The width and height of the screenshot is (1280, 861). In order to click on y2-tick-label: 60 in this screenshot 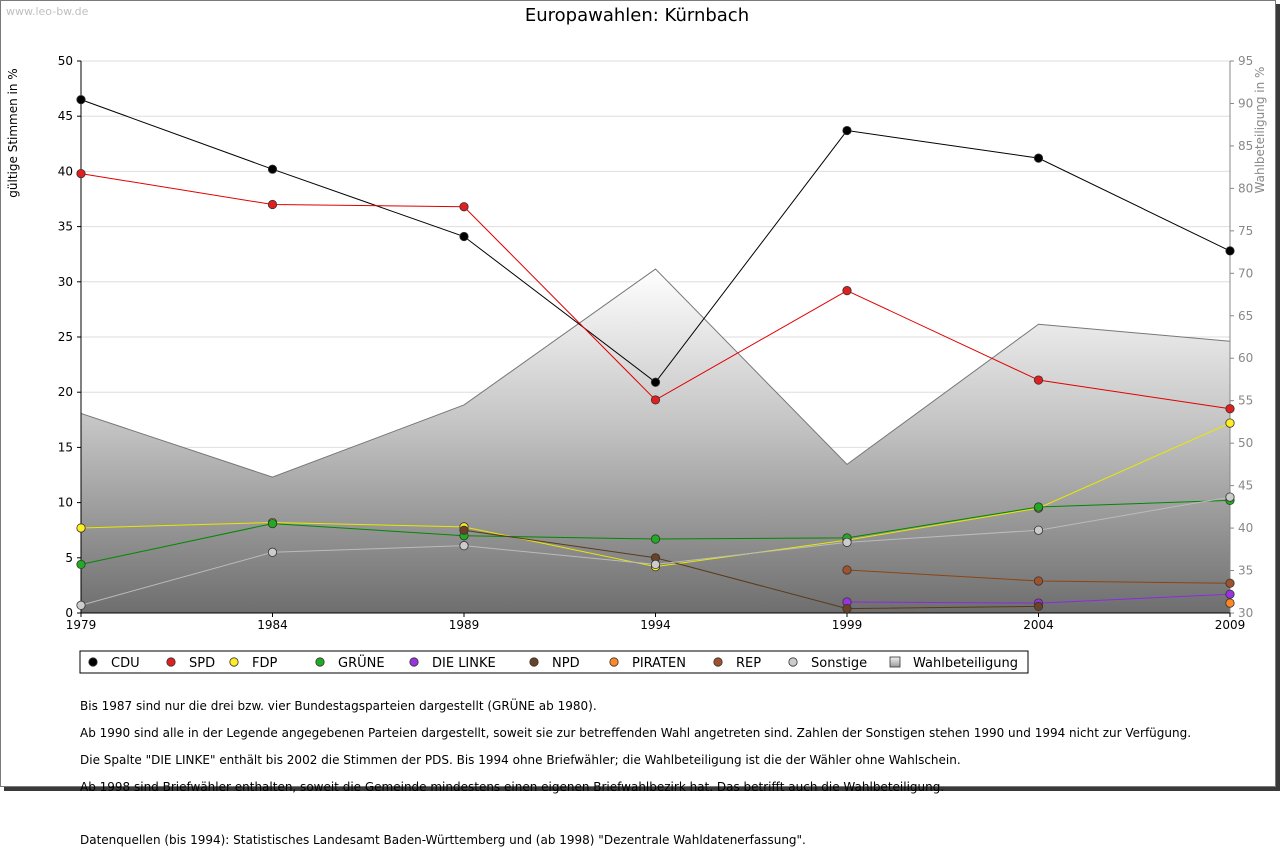, I will do `click(1245, 358)`.